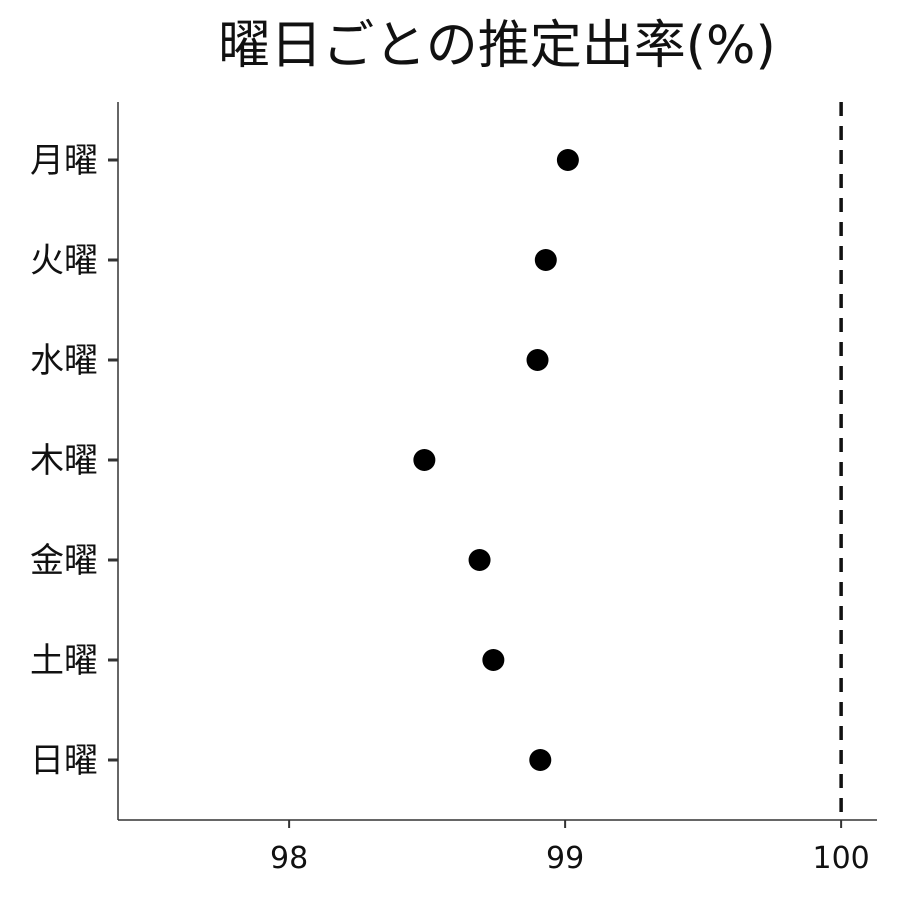 Image resolution: width=900 pixels, height=900 pixels. I want to click on y-tick-label: 金曜, so click(64, 561).